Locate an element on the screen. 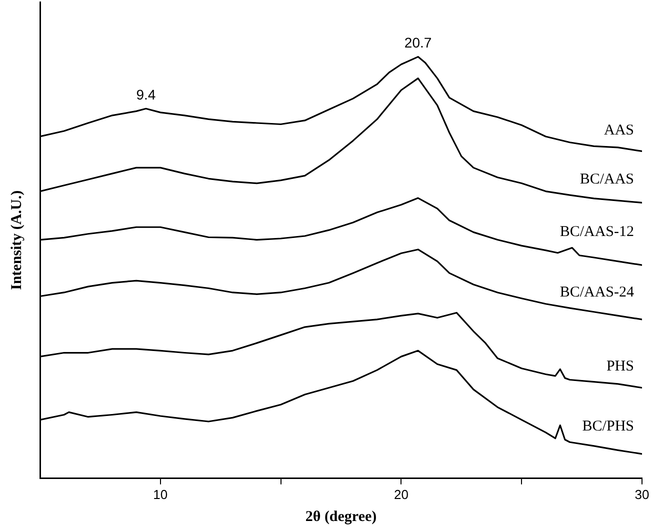  series-label: BC/PHS is located at coordinates (608, 426).